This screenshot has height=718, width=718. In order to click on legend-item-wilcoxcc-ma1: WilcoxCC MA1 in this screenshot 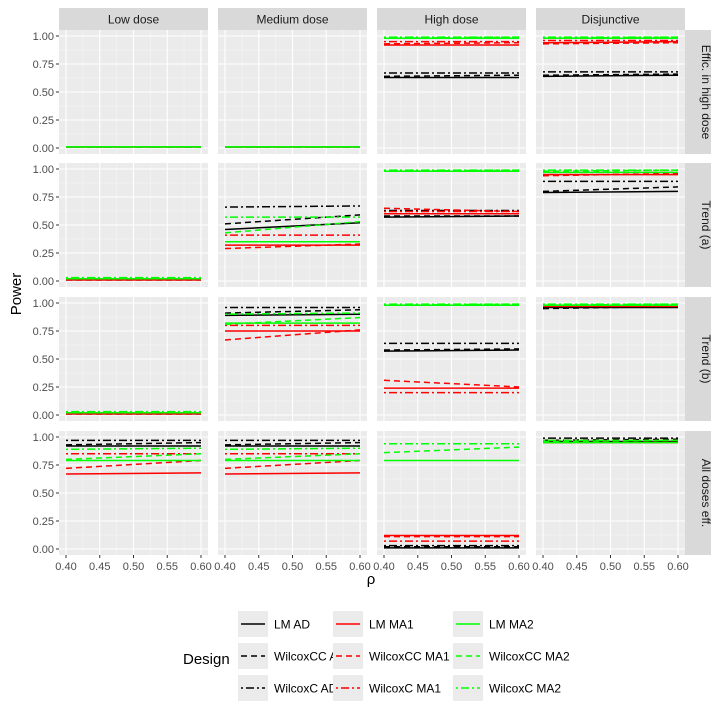, I will do `click(391, 656)`.